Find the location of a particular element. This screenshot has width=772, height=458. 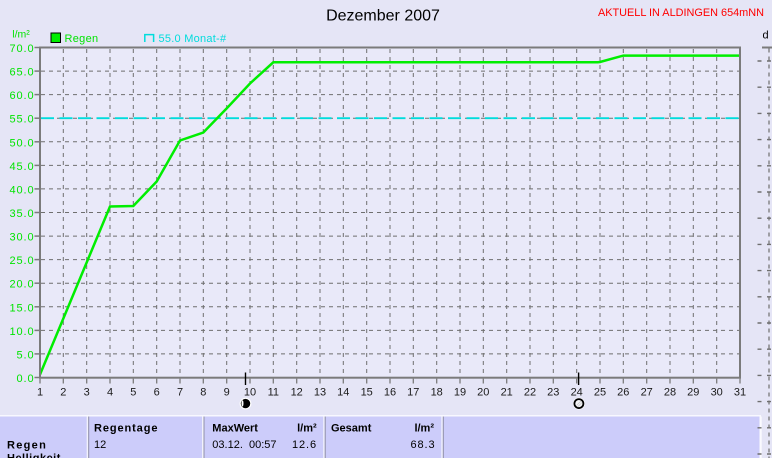

svg-text: 0.0 is located at coordinates (26, 379).